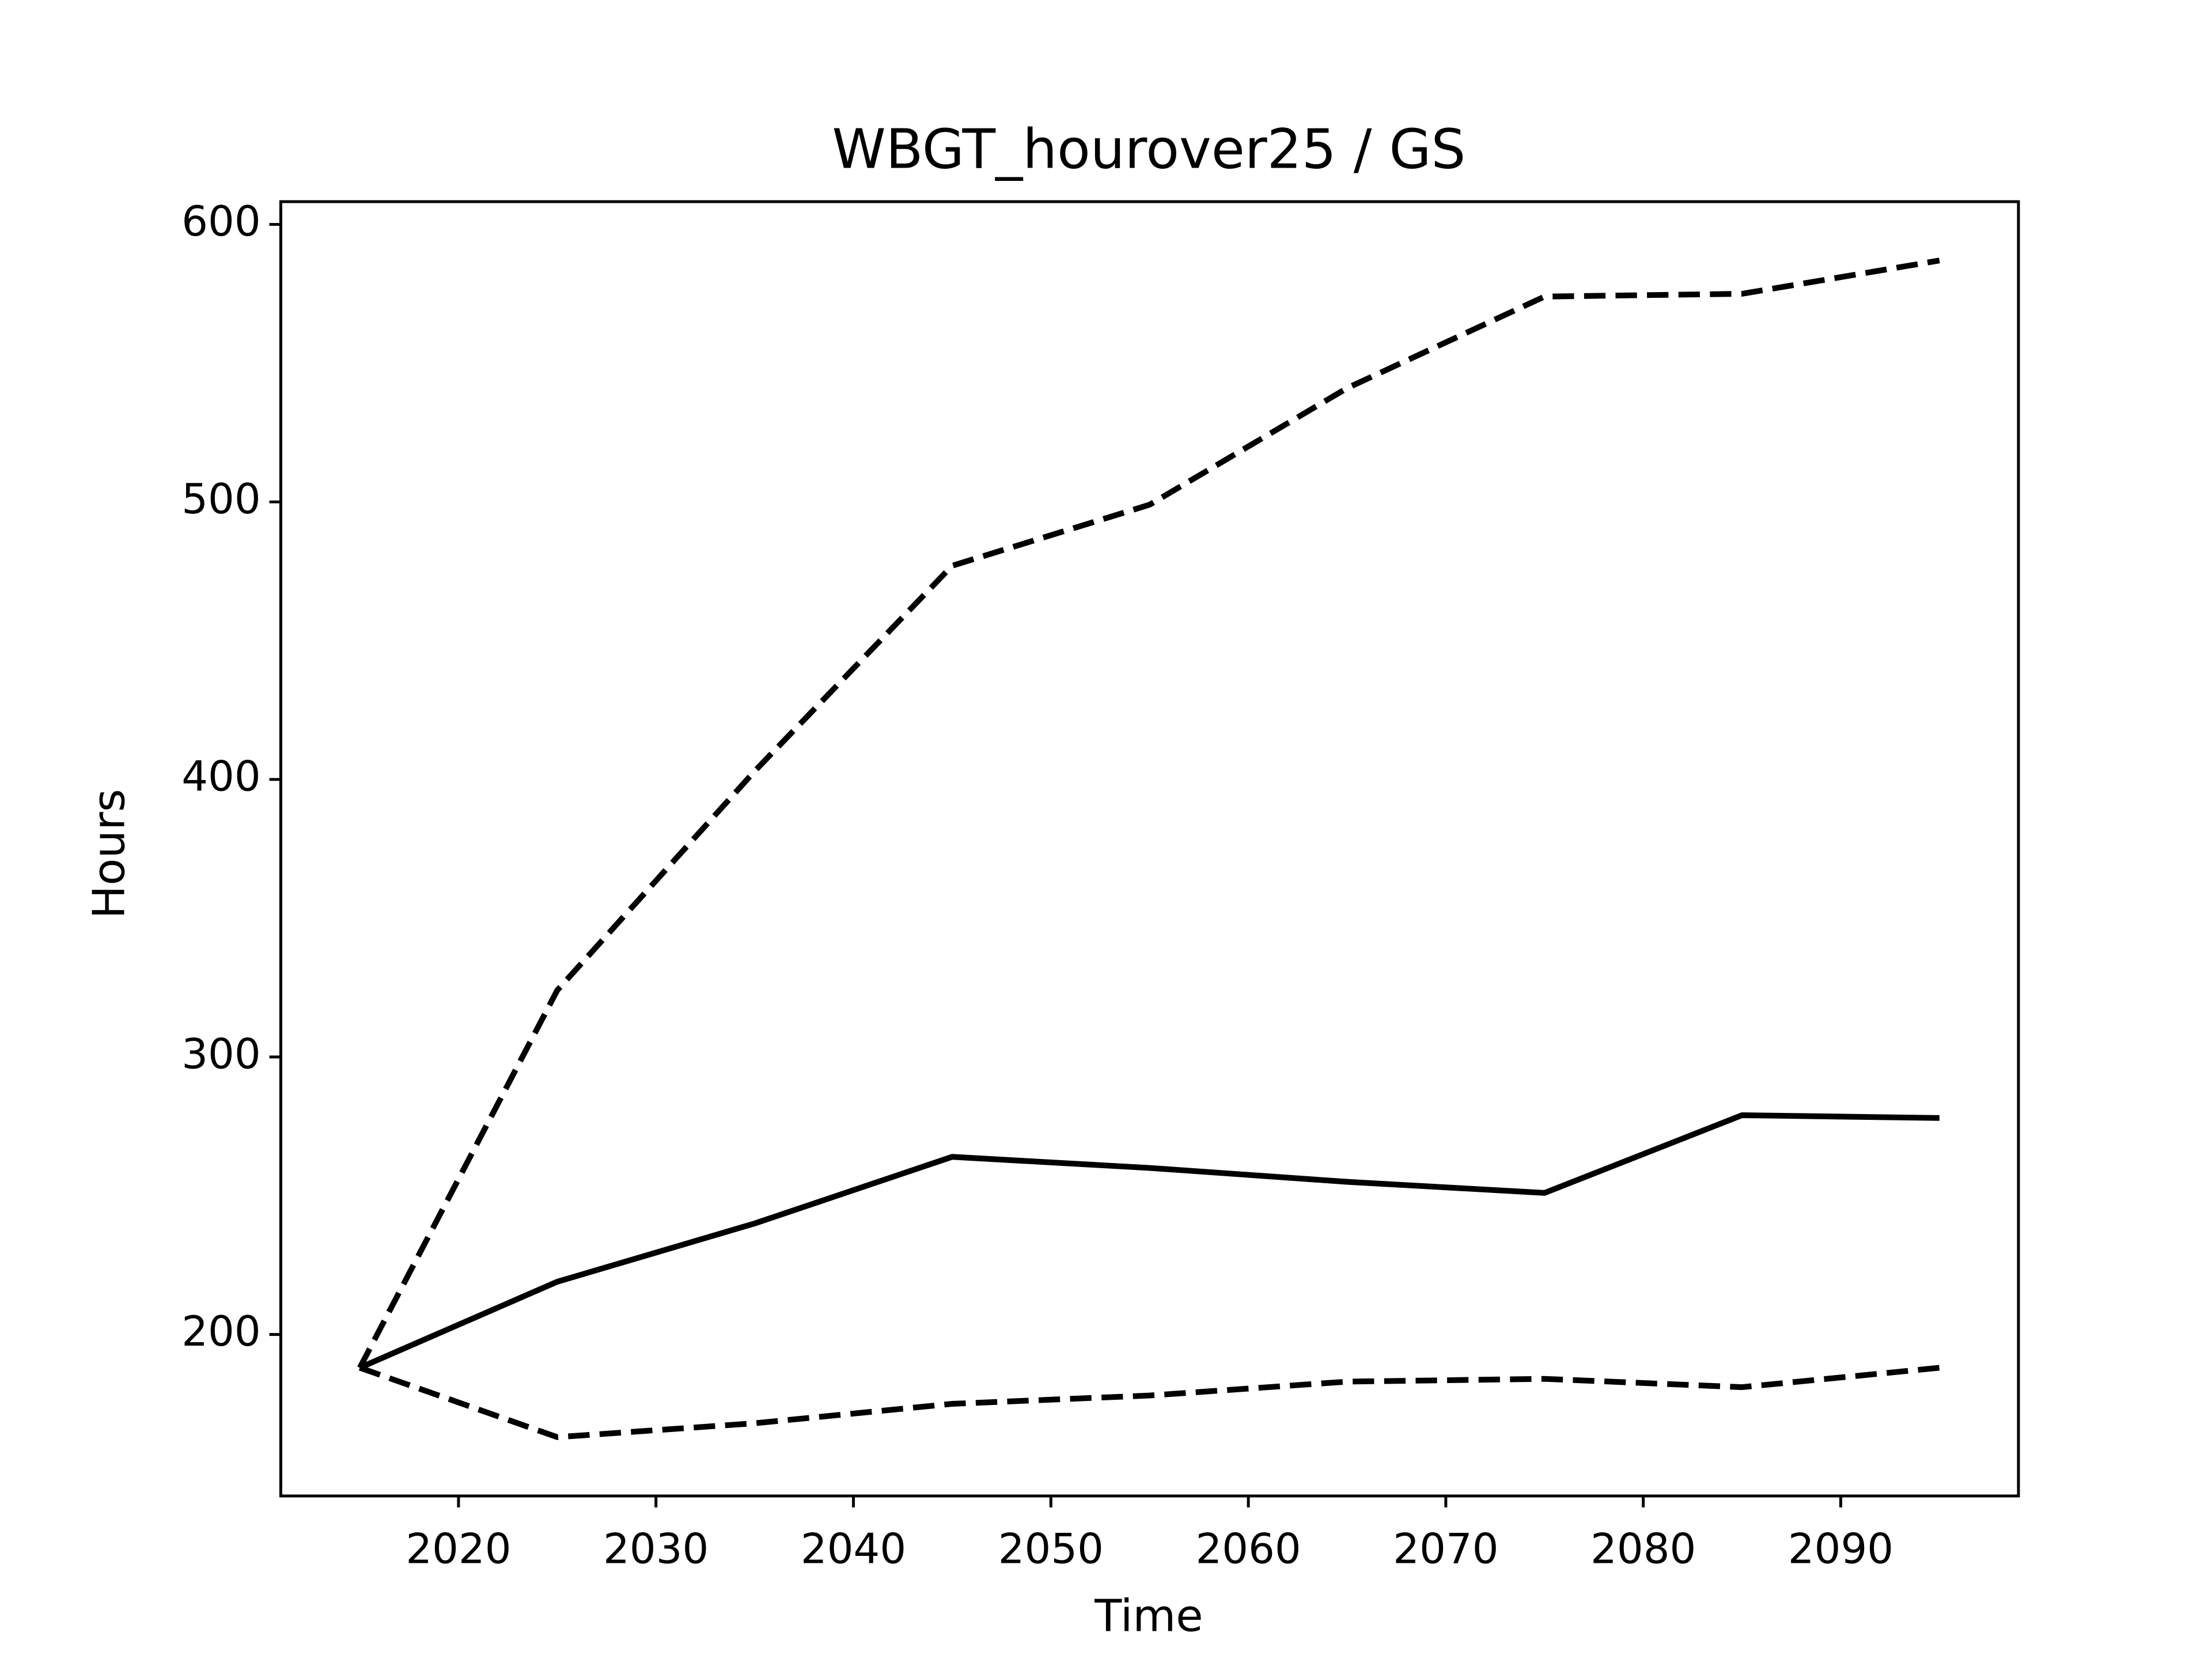 This screenshot has width=2212, height=1659. Describe the element at coordinates (853, 1548) in the screenshot. I see `x-tick-label: 2040` at that location.